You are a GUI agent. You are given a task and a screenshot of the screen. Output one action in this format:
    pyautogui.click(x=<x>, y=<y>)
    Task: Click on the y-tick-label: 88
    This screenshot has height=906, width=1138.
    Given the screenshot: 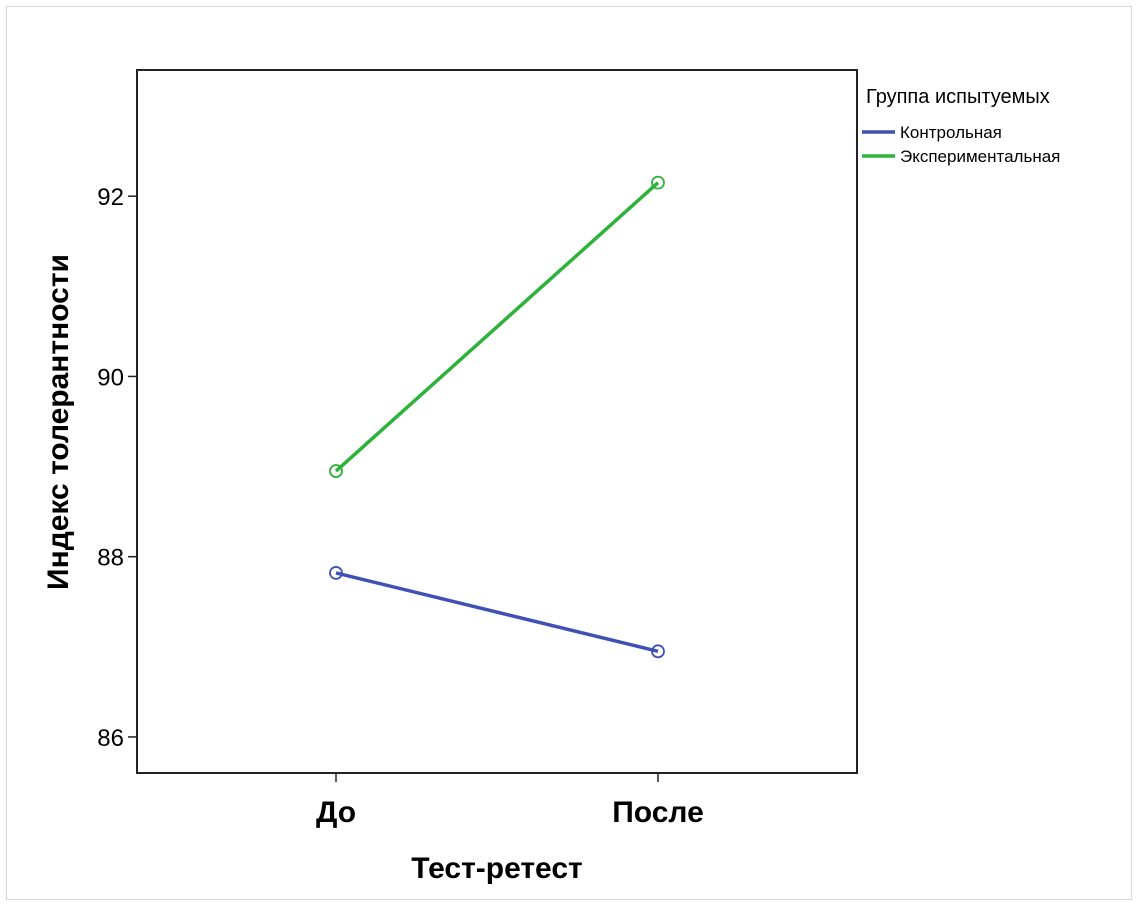 What is the action you would take?
    pyautogui.click(x=110, y=558)
    